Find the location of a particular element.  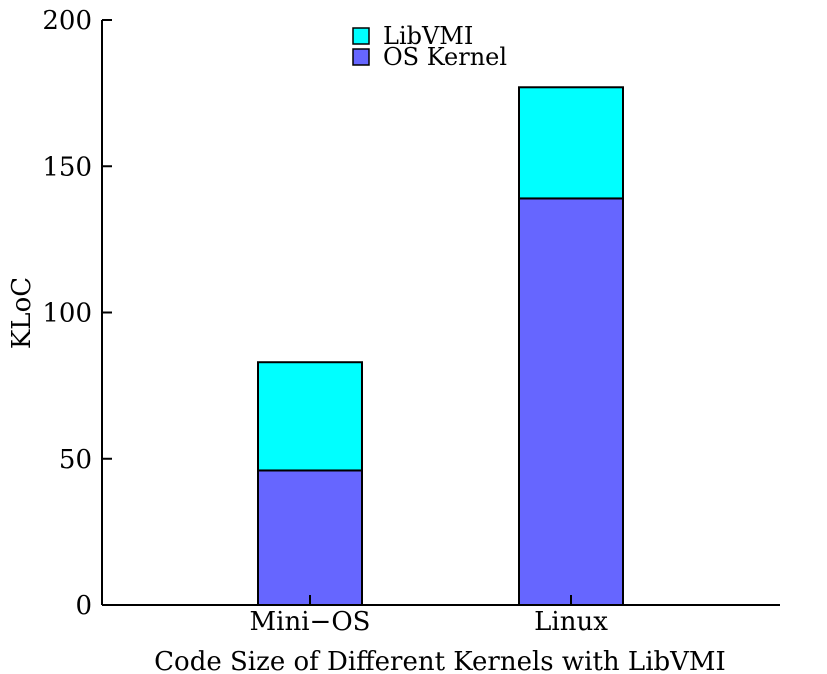

y-ticks-group: 0 50 100 150 200 is located at coordinates (77, 313).